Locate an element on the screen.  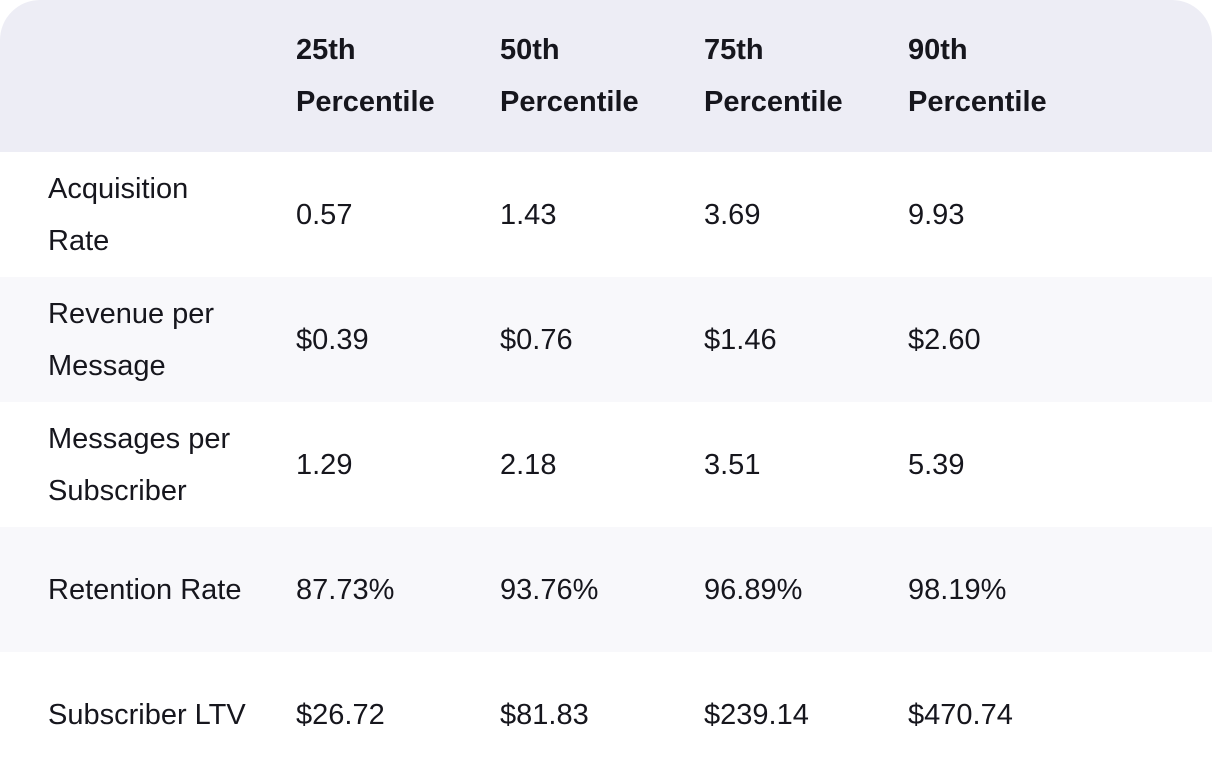
value-cell: 93.76% is located at coordinates (602, 590).